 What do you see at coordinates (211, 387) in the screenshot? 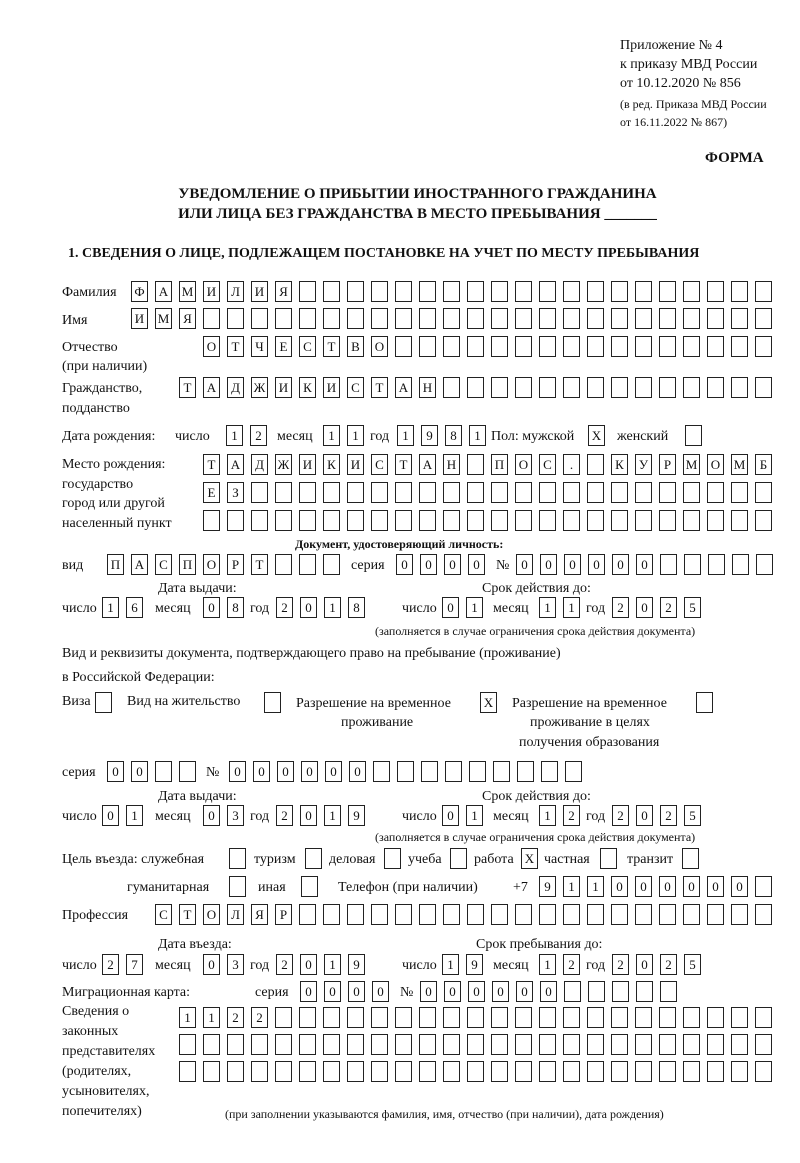
I see `char-box: А` at bounding box center [211, 387].